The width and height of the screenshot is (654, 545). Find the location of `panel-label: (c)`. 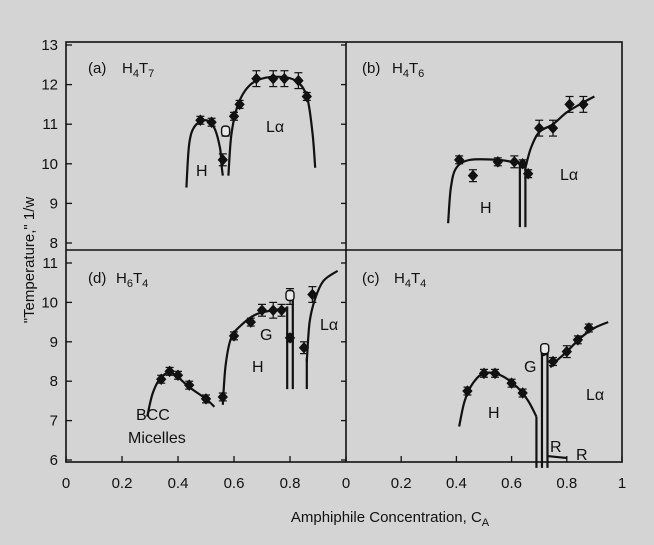

panel-label: (c) is located at coordinates (371, 278).